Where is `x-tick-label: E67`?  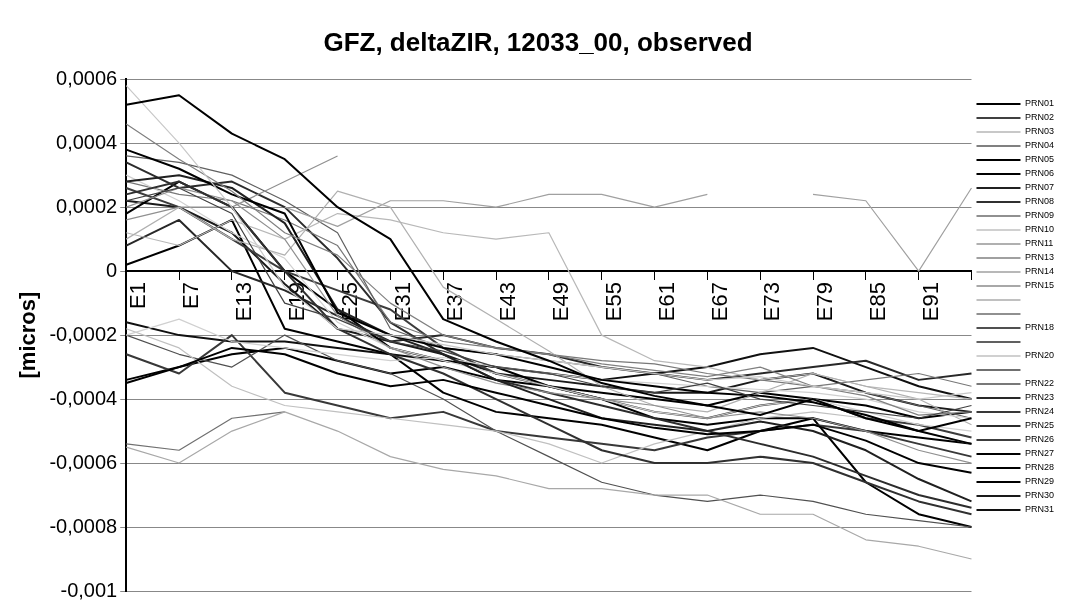
x-tick-label: E67 is located at coordinates (719, 302).